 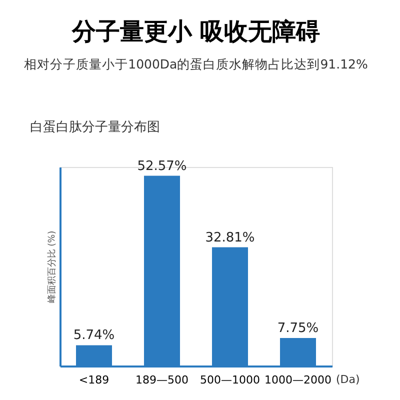 I want to click on x-tick-label: 1000—2000, so click(x=298, y=380).